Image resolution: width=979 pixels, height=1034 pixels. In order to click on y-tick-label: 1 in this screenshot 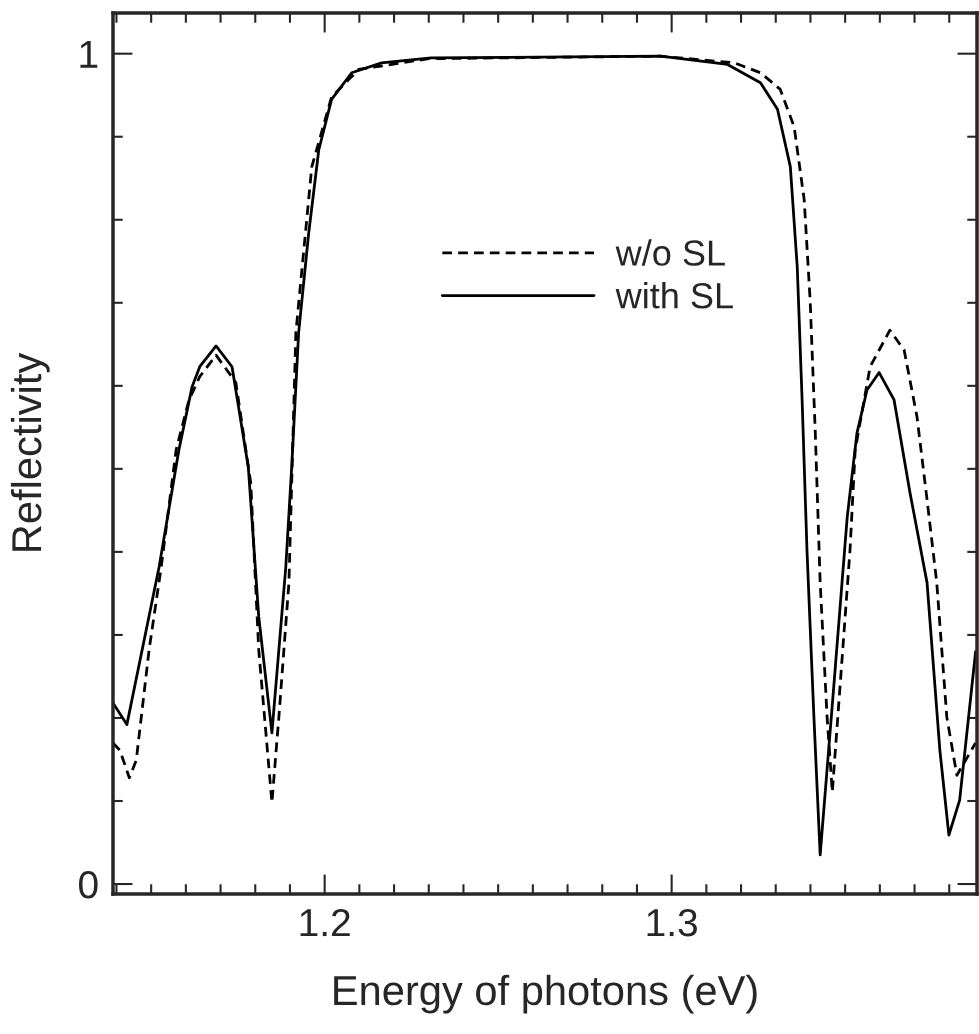, I will do `click(89, 54)`.